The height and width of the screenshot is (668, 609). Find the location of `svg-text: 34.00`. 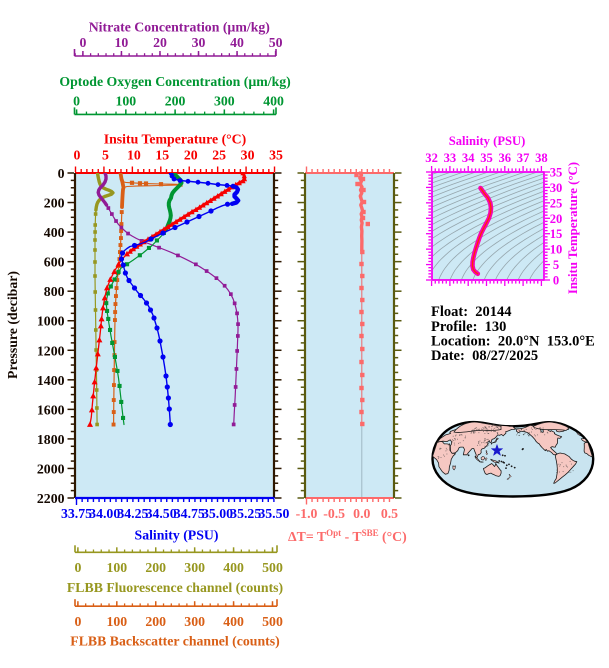

svg-text: 34.00 is located at coordinates (104, 513).